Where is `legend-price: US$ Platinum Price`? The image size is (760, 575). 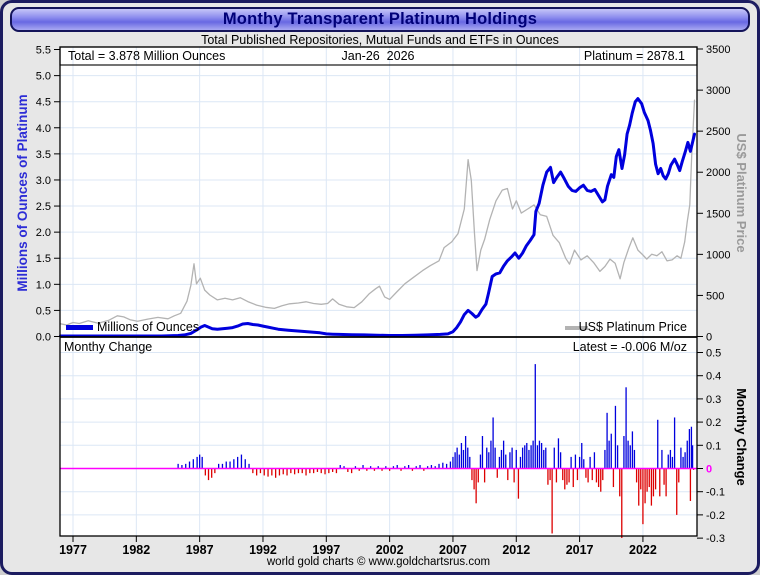
legend-price: US$ Platinum Price is located at coordinates (632, 327).